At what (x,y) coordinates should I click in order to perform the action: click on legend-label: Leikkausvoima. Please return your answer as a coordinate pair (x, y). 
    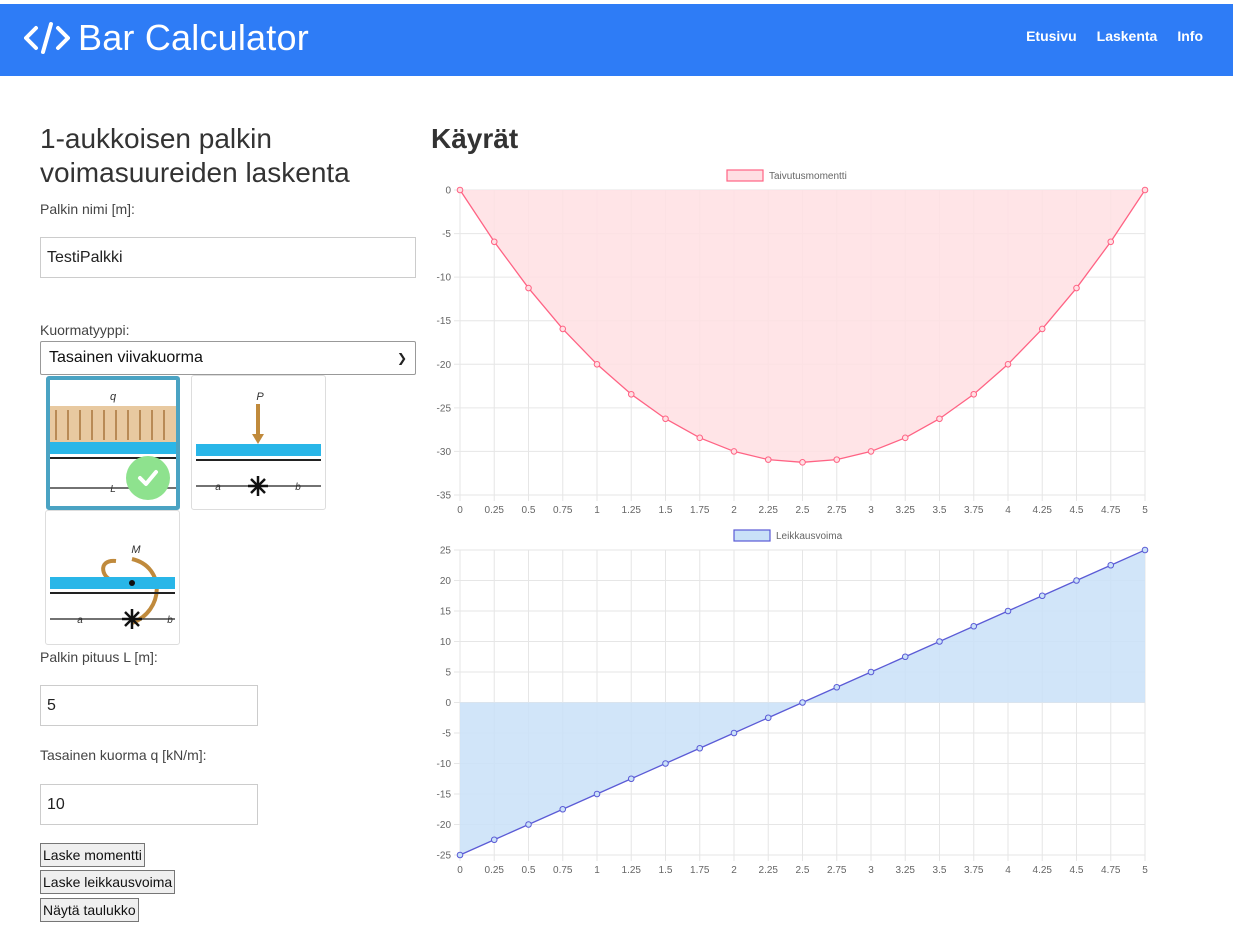
    Looking at the image, I should click on (809, 536).